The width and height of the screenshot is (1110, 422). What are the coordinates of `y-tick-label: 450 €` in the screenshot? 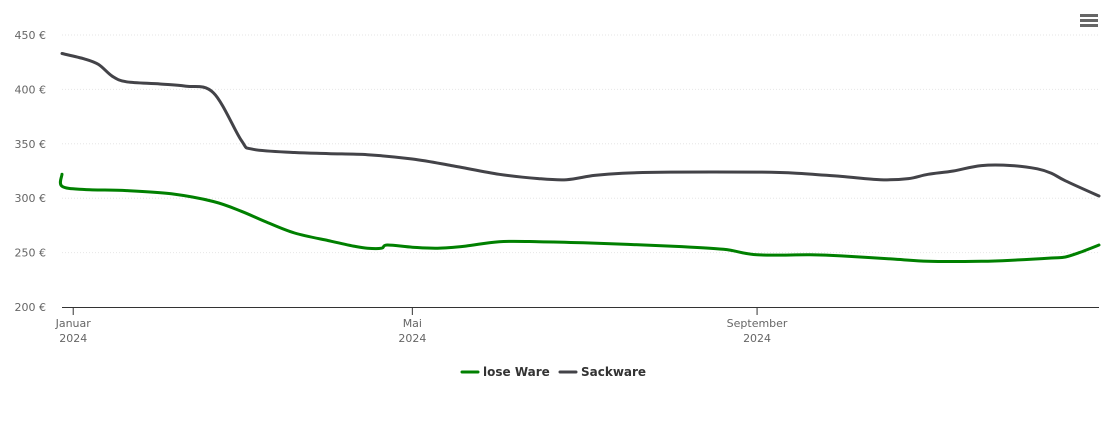 It's located at (31, 35).